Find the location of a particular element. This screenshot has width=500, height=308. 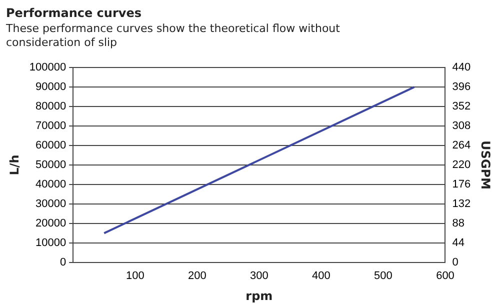

x-tick-label: 300 is located at coordinates (259, 276).